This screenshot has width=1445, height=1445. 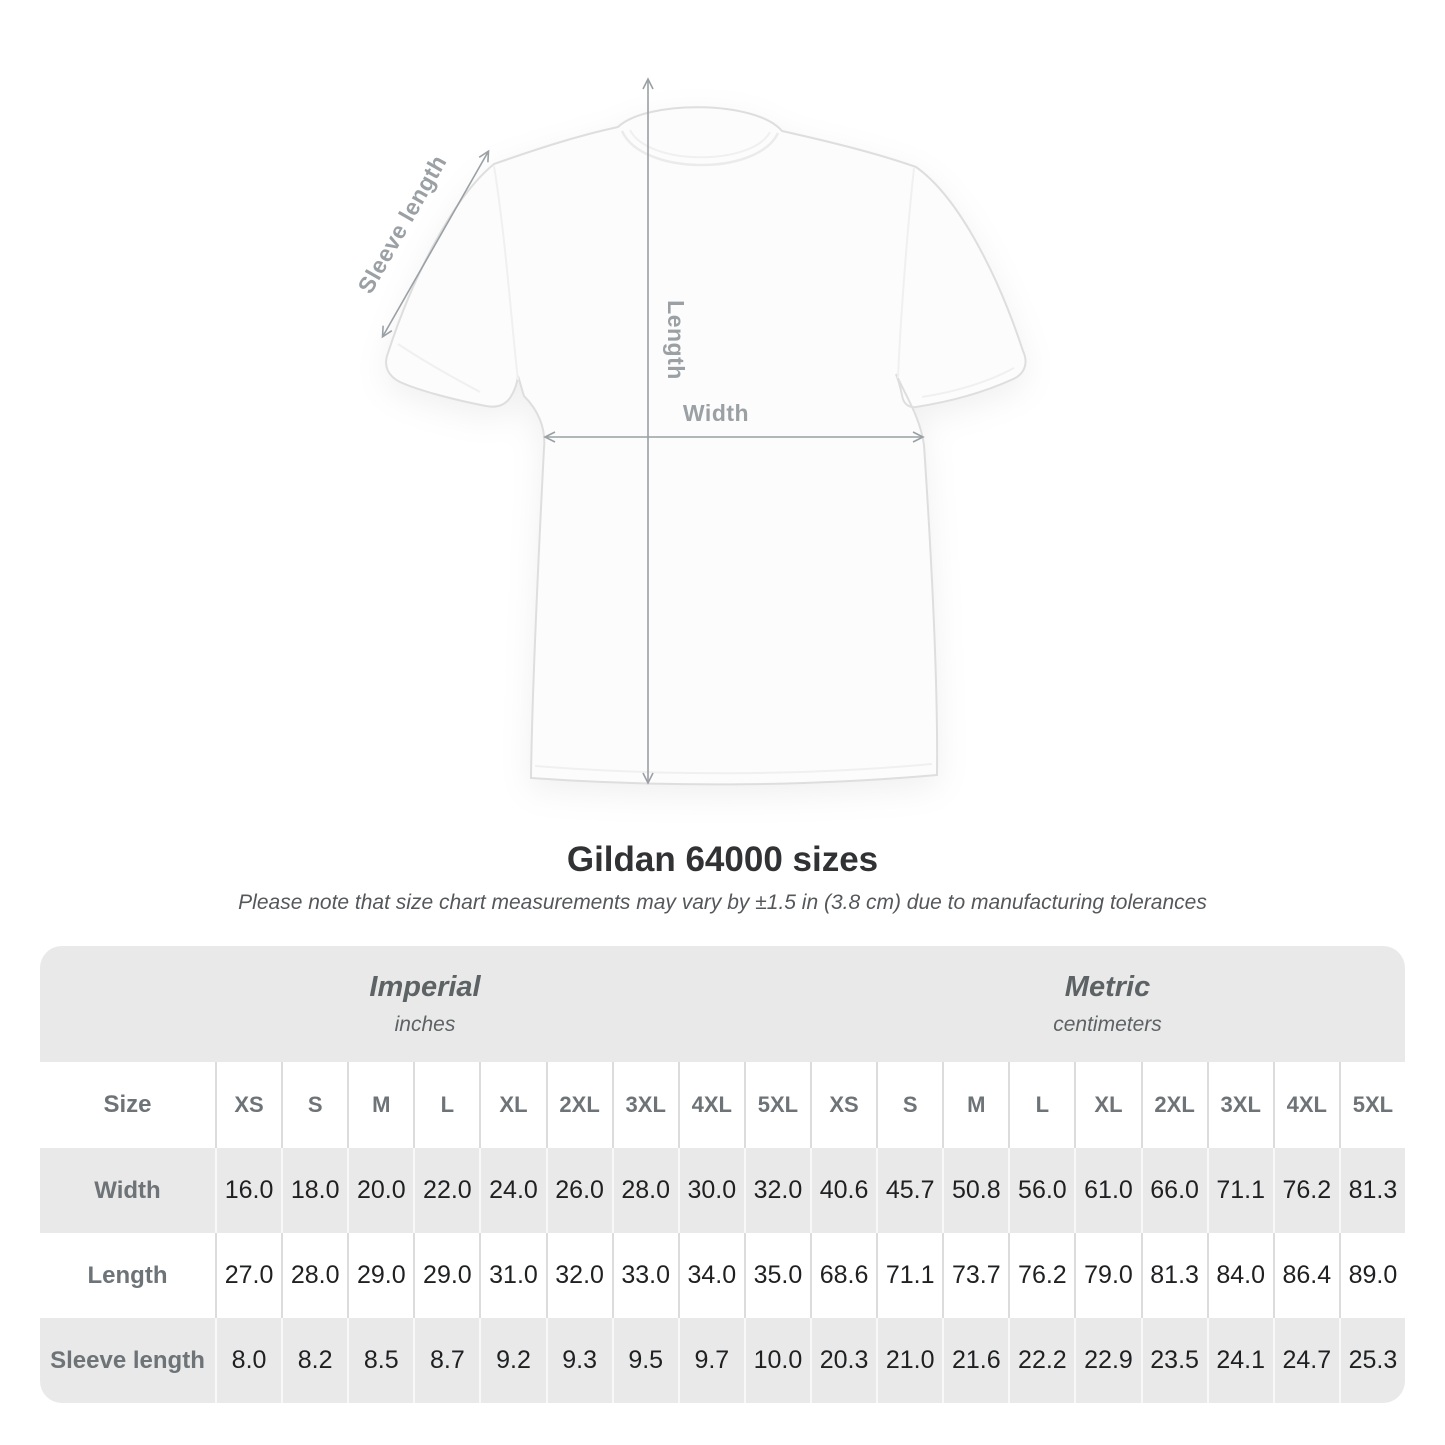 What do you see at coordinates (843, 1105) in the screenshot?
I see `size-col-header-metric-xs: XS` at bounding box center [843, 1105].